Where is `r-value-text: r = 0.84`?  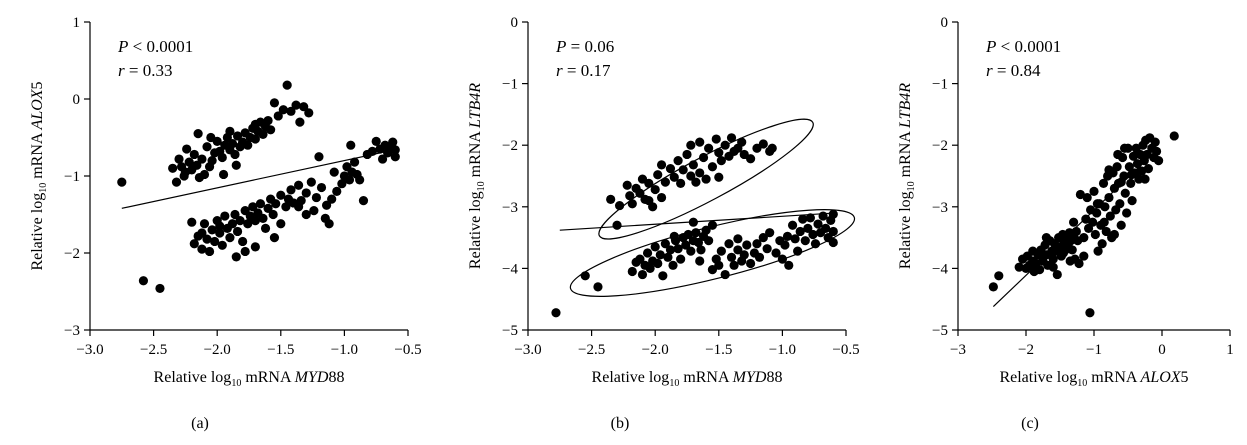
r-value-text: r = 0.84 is located at coordinates (1013, 70).